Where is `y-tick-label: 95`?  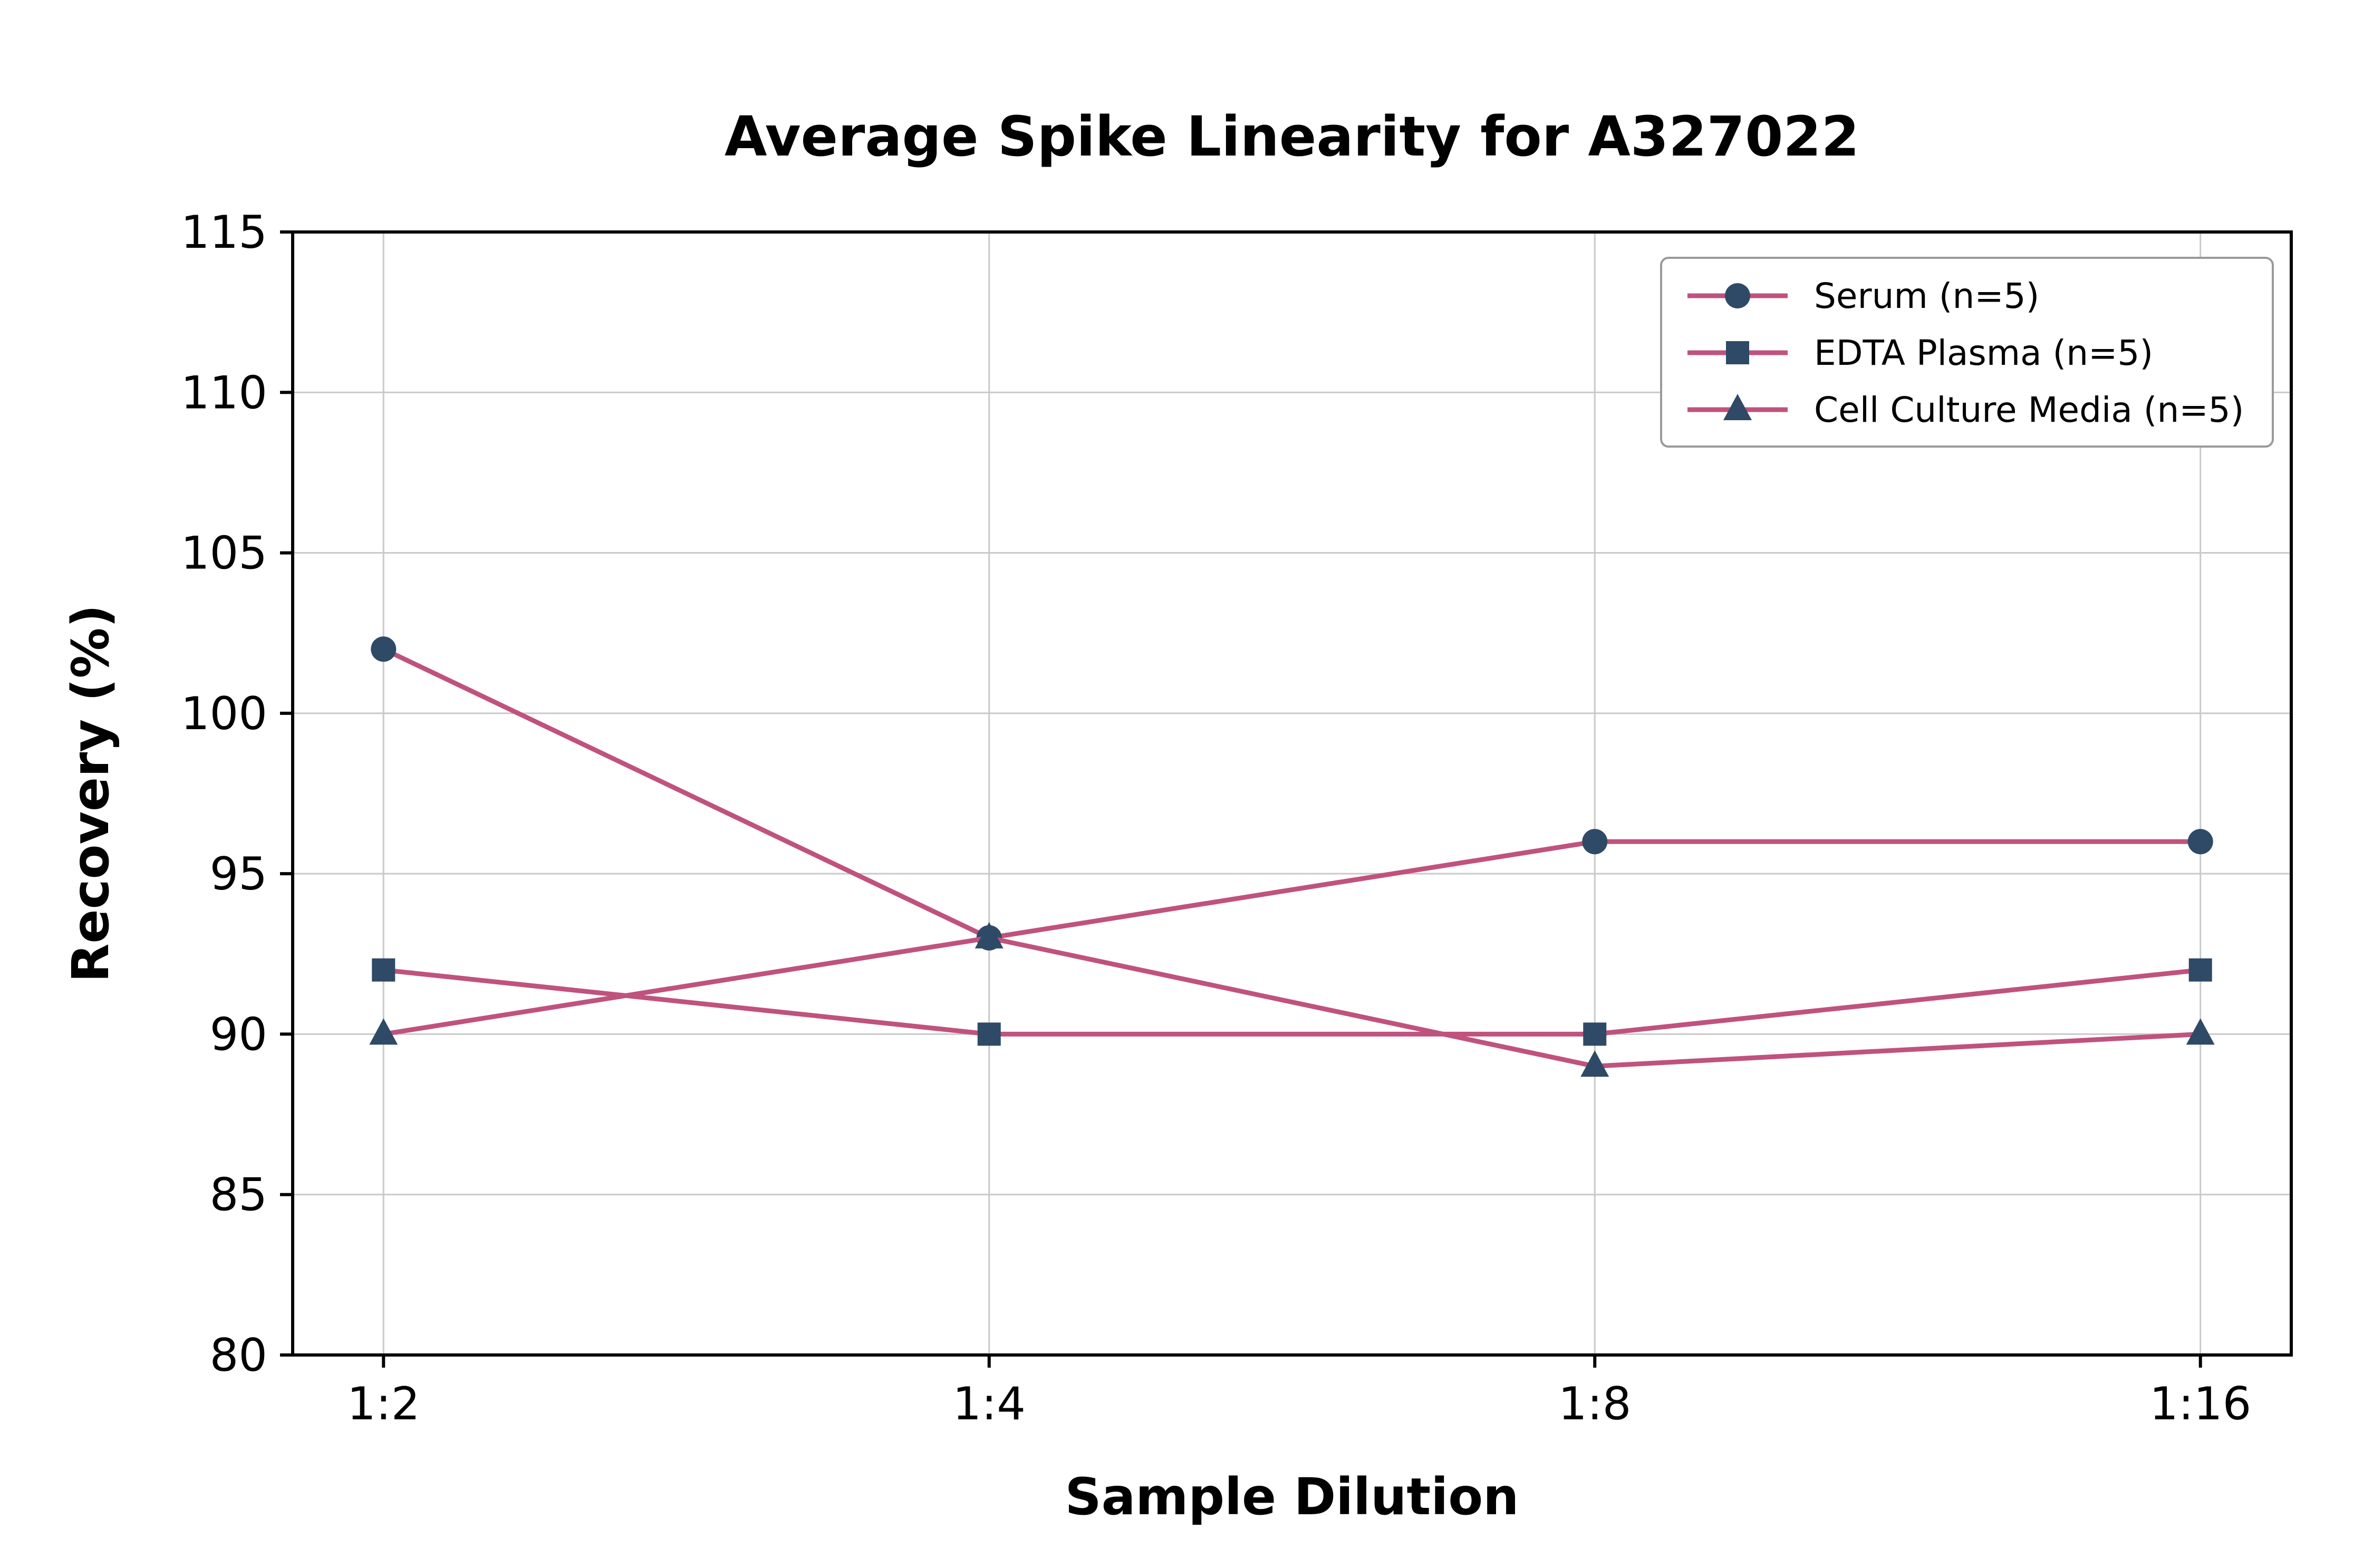
y-tick-label: 95 is located at coordinates (238, 874).